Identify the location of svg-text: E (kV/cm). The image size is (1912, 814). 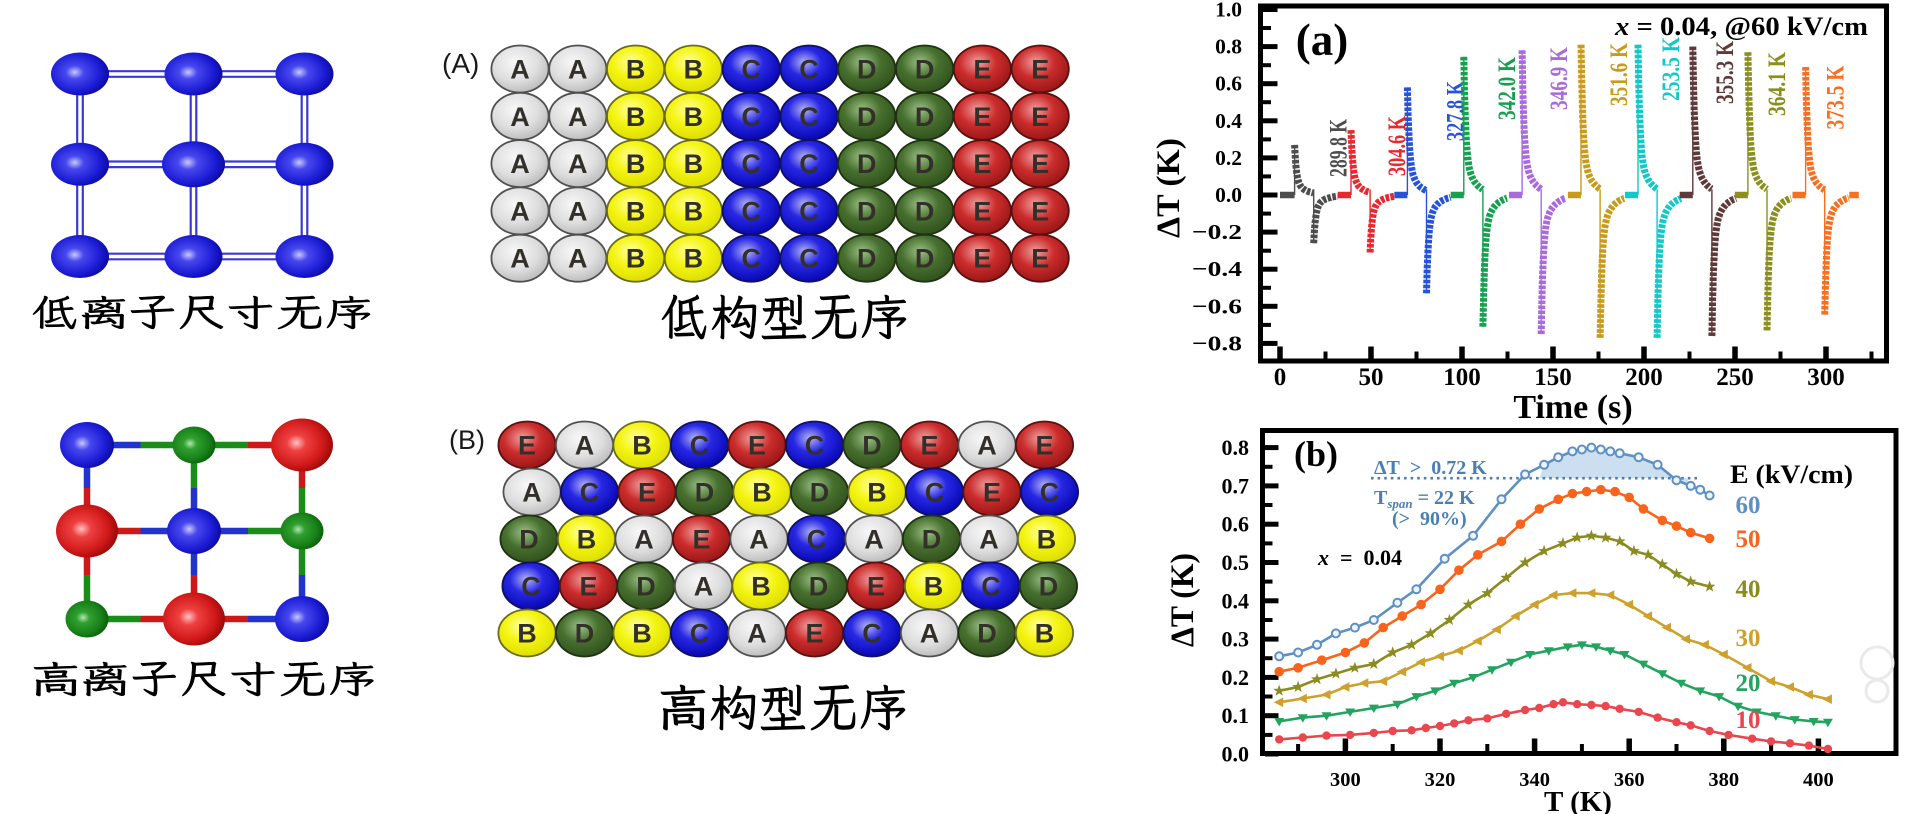
(1791, 474).